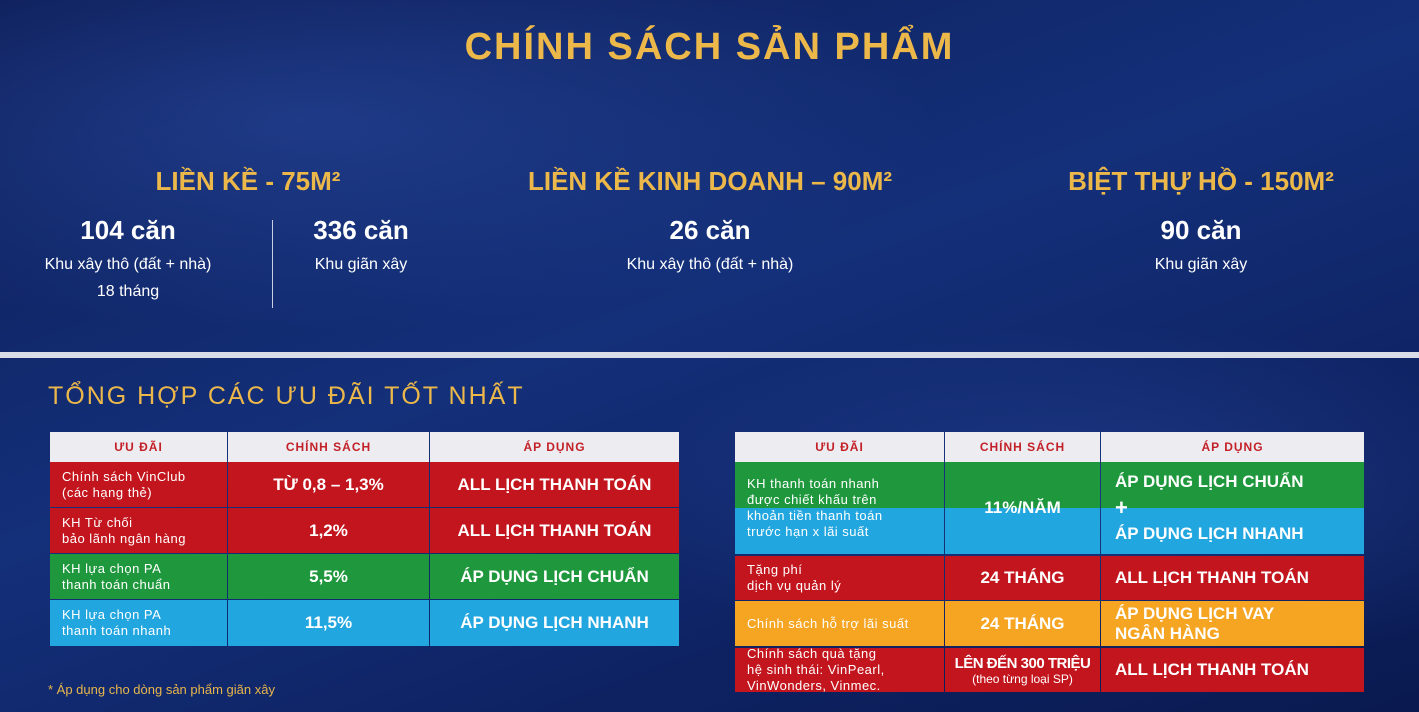 Image resolution: width=1419 pixels, height=712 pixels. Describe the element at coordinates (138, 576) in the screenshot. I see `table-cell: KH lựa chọn PA thanh toán chuẩn` at that location.